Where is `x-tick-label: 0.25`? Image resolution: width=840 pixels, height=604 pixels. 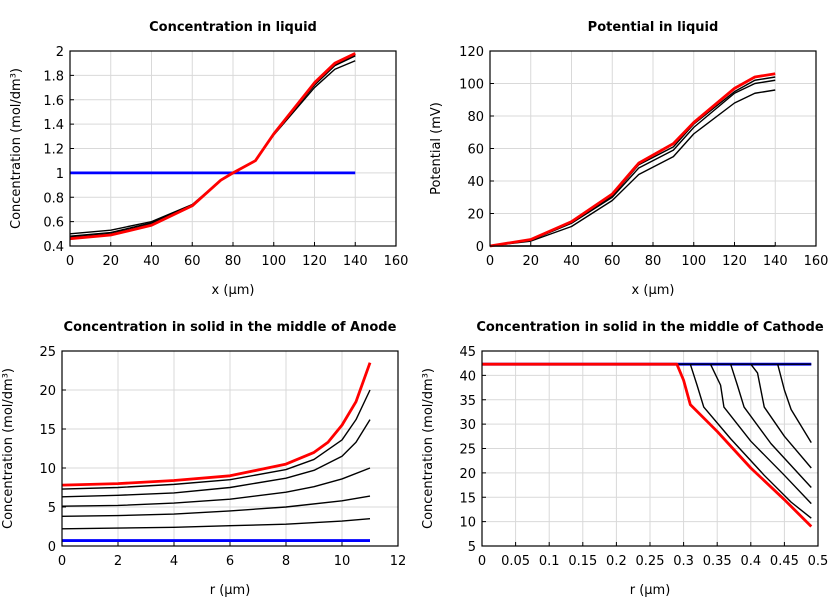
x-tick-label: 0.25 is located at coordinates (650, 561).